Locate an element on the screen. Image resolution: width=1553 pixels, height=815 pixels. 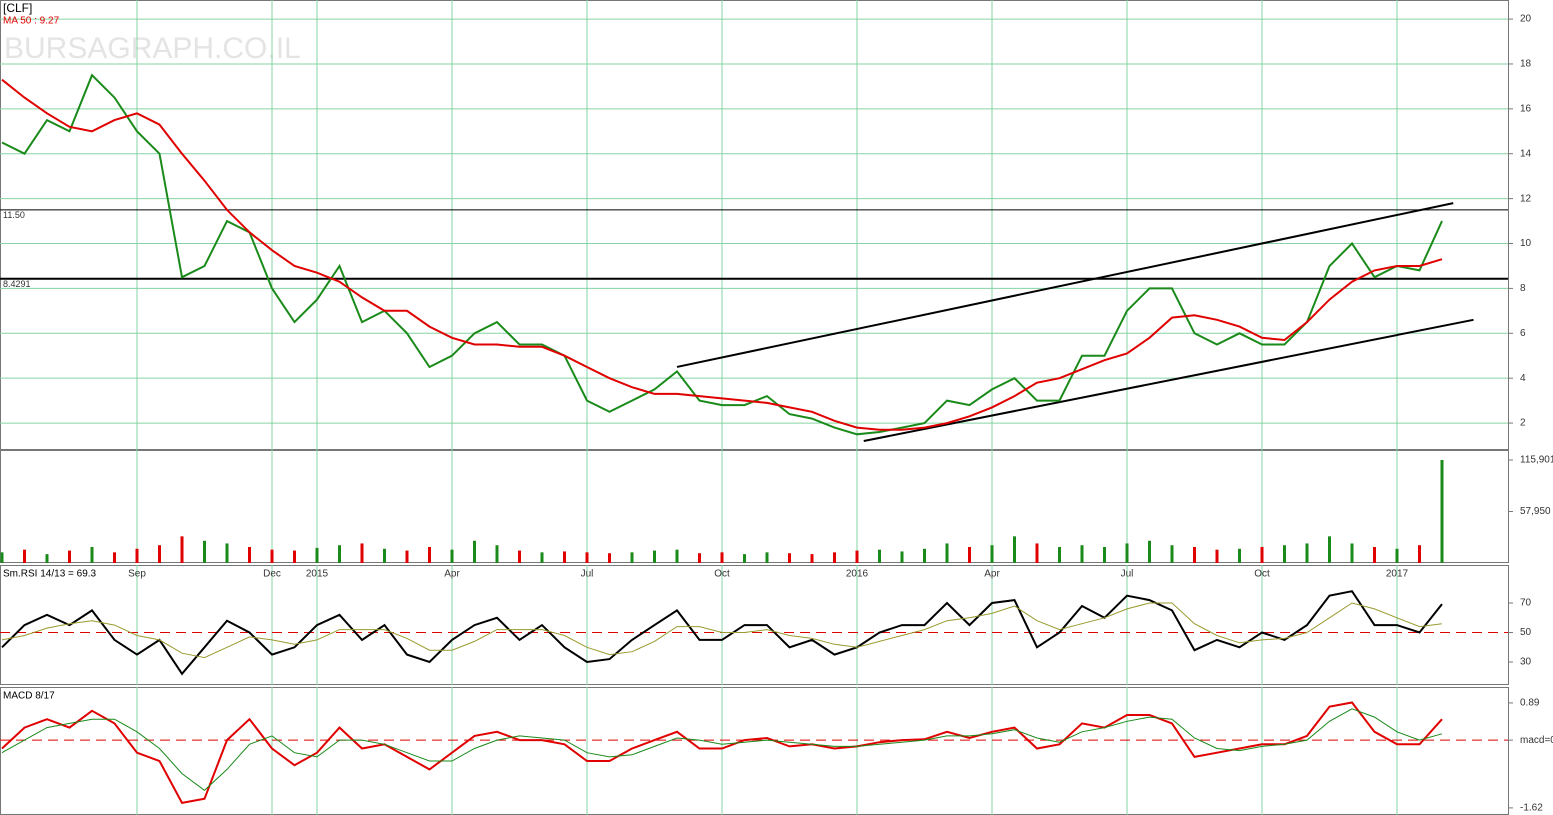
y-tick-label: 20 is located at coordinates (1526, 19).